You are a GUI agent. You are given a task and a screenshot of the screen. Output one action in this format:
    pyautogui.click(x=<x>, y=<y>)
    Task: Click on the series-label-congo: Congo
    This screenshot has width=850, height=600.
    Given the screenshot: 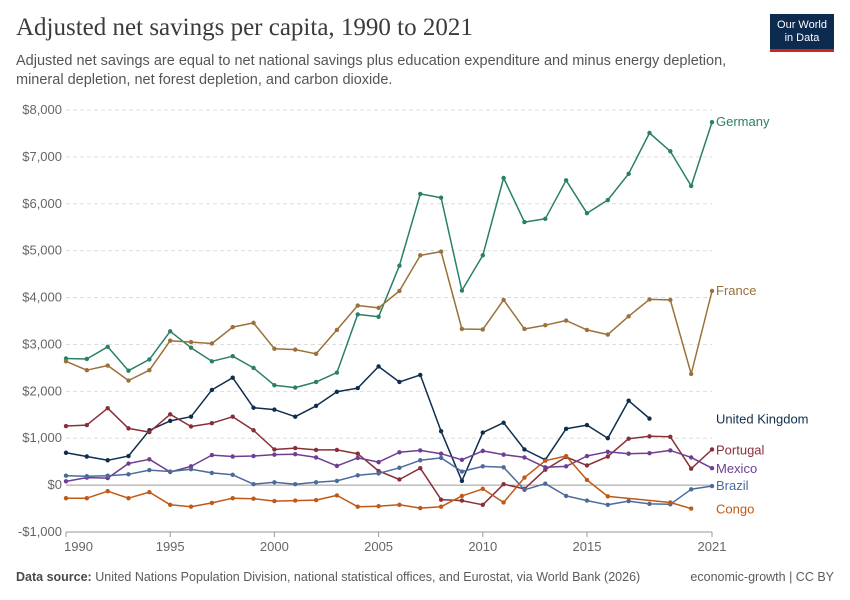 What is the action you would take?
    pyautogui.click(x=735, y=508)
    